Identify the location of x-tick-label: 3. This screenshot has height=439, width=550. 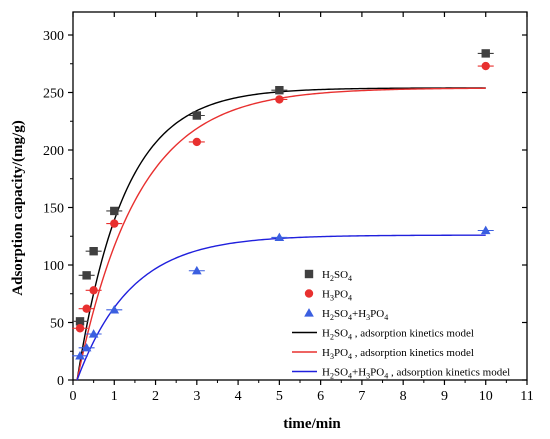
(196, 396).